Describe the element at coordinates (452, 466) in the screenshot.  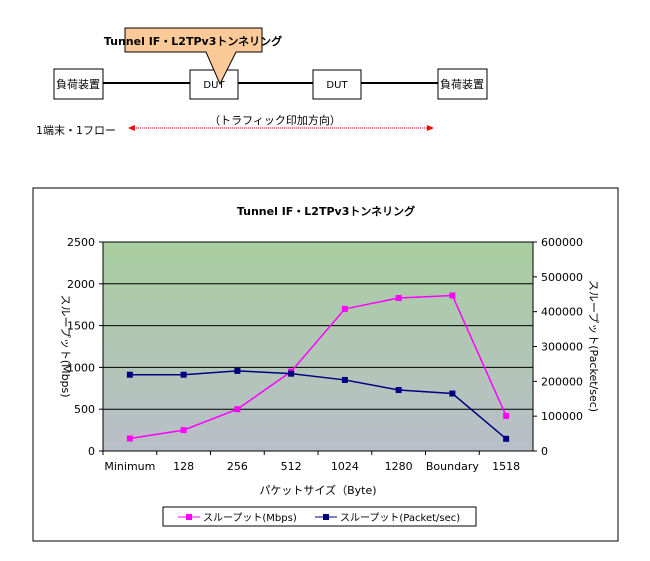
I see `x-tick-label: Boundary` at that location.